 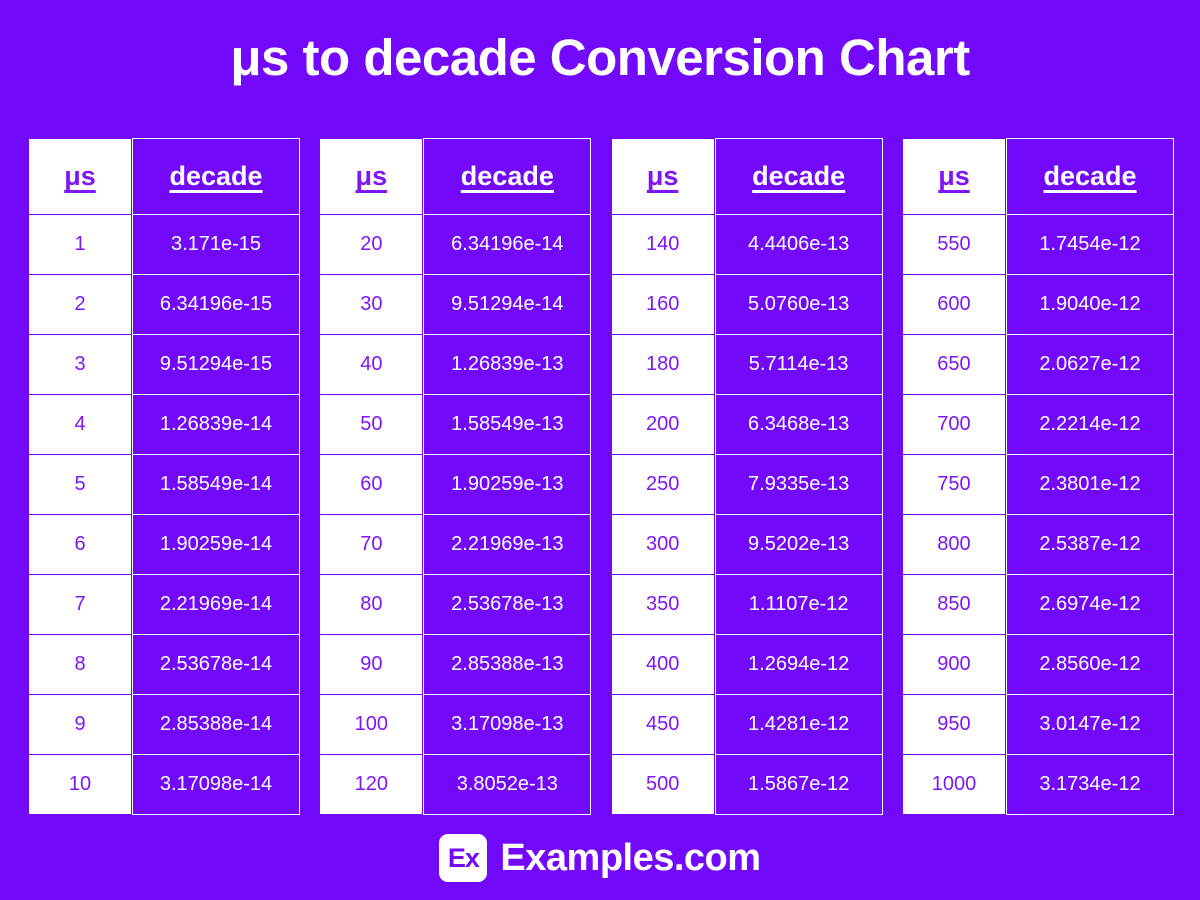 What do you see at coordinates (953, 725) in the screenshot?
I see `cell-microsecond-value: 950` at bounding box center [953, 725].